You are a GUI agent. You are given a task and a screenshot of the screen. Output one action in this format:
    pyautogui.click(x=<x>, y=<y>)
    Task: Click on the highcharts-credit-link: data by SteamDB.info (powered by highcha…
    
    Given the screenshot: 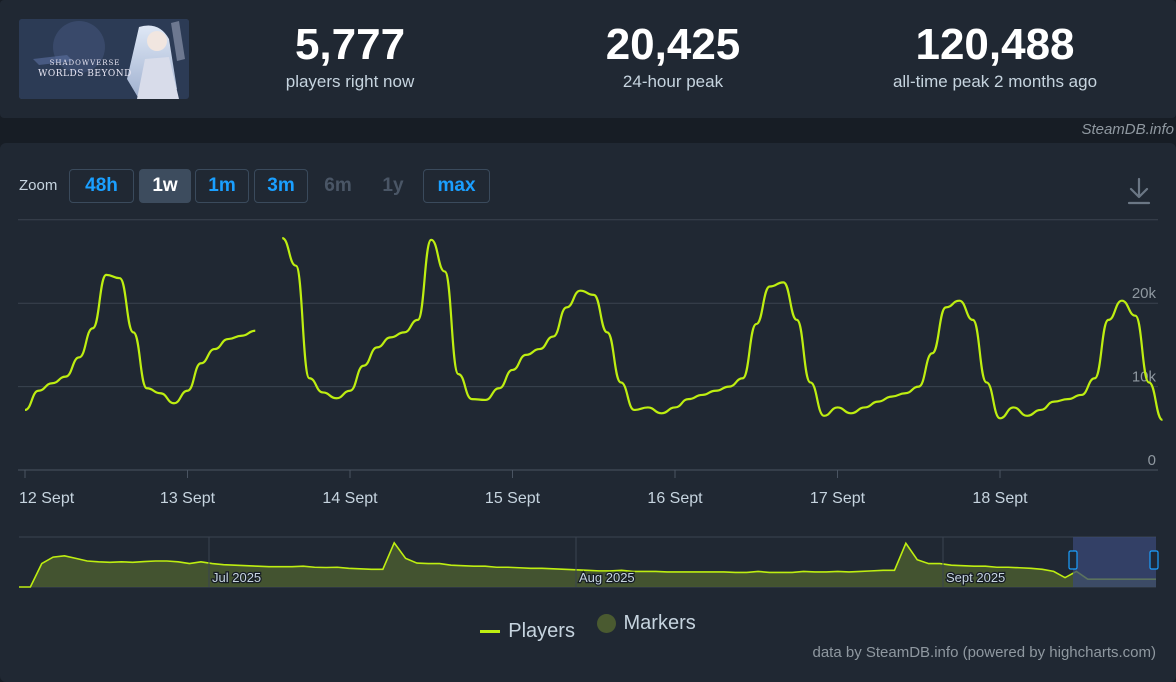 What is the action you would take?
    pyautogui.click(x=984, y=652)
    